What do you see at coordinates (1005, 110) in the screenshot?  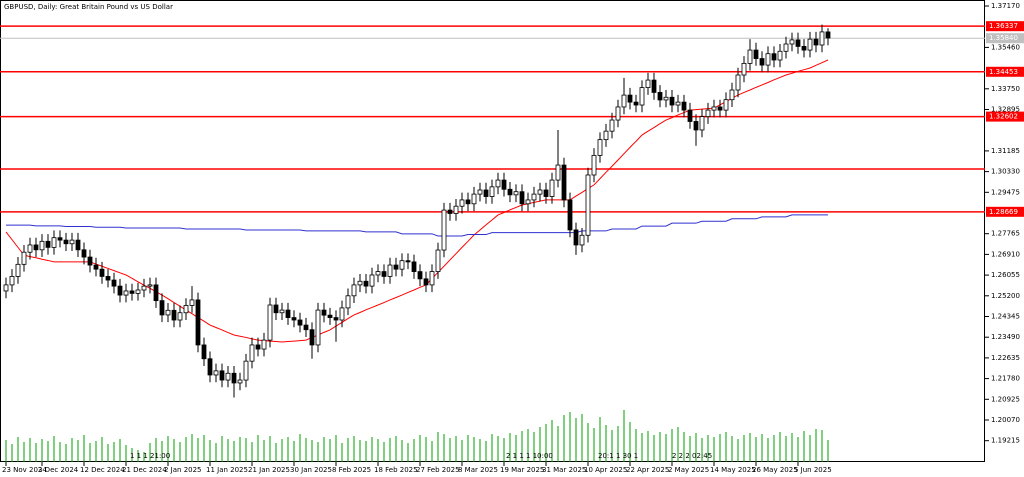 I see `y-tick-label: 1.32895` at bounding box center [1005, 110].